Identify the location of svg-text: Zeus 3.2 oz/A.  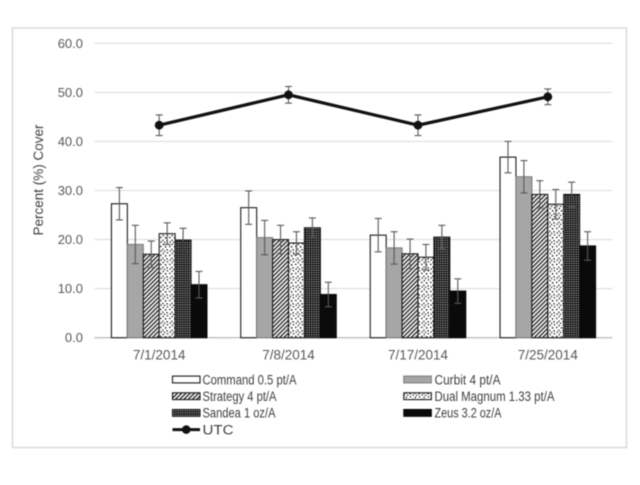
(468, 413).